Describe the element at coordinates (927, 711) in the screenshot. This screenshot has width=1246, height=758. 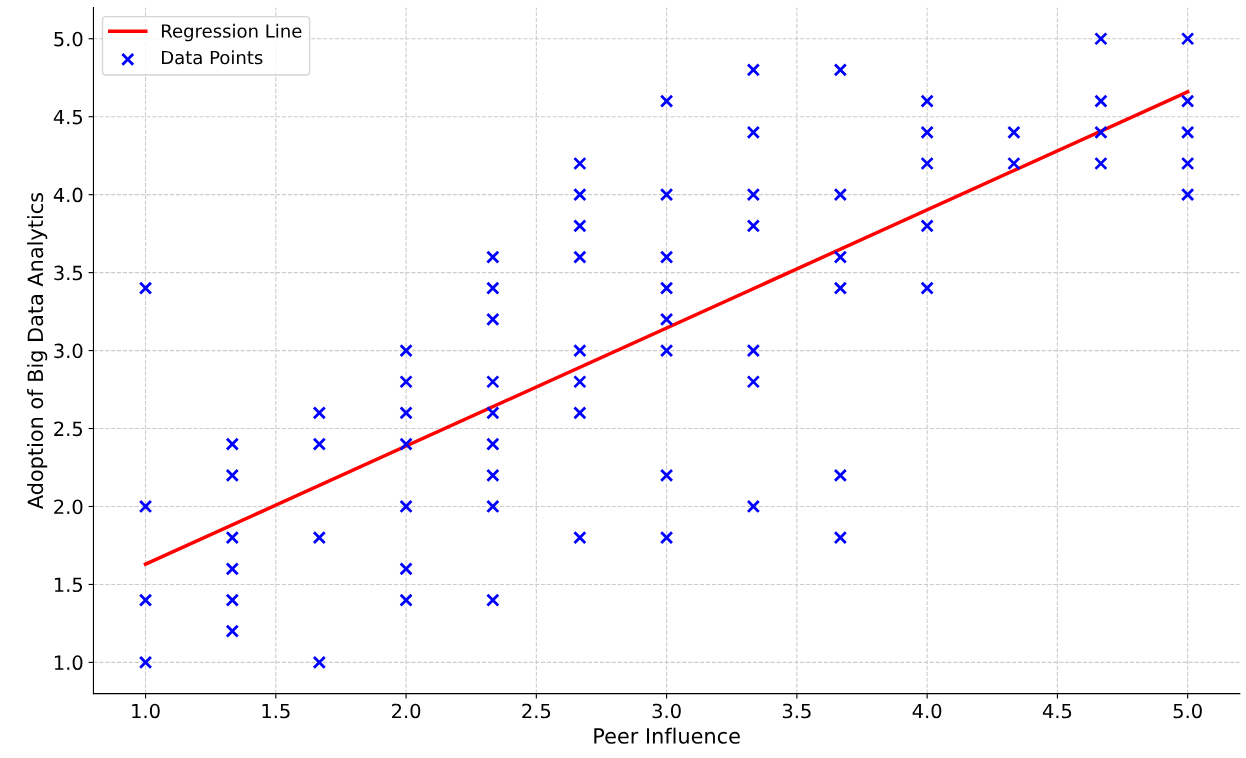
I see `x-tick-label: 4.0` at that location.